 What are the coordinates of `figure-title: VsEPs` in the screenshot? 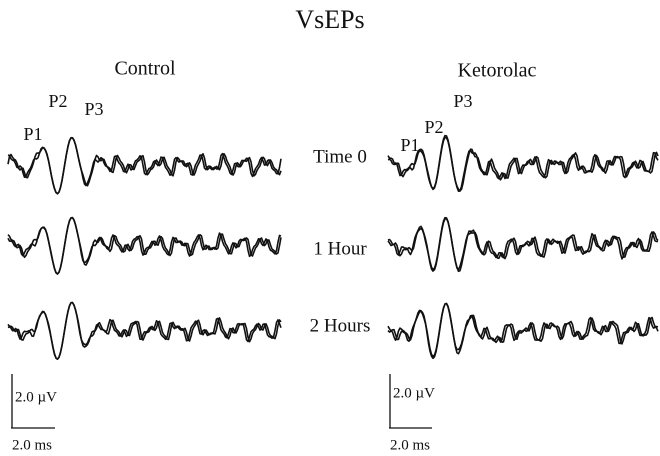 It's located at (329, 19).